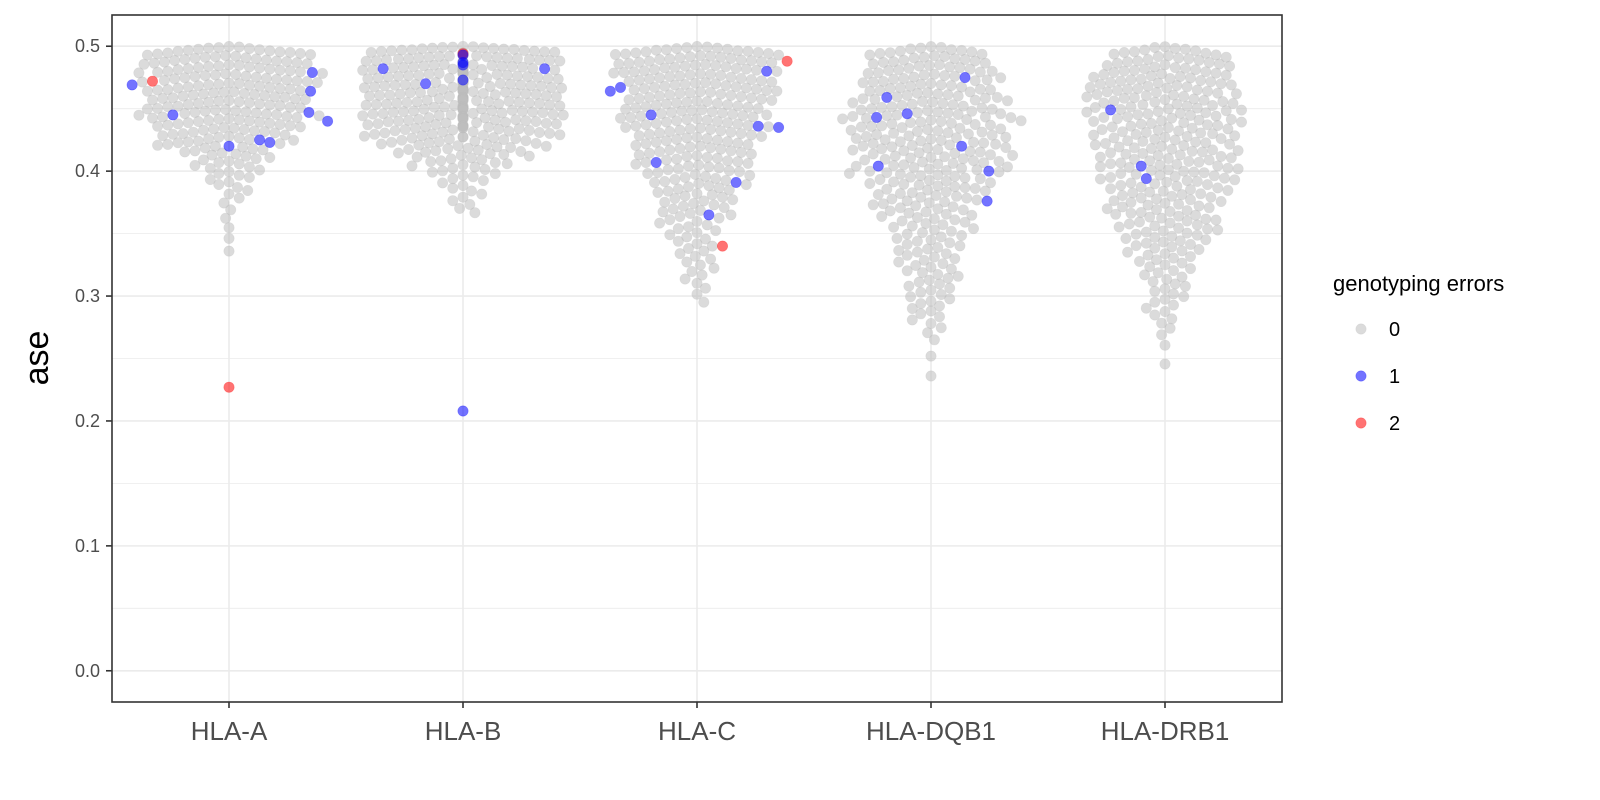 Image resolution: width=1600 pixels, height=800 pixels. What do you see at coordinates (87, 671) in the screenshot?
I see `y-tick-label: 0.0` at bounding box center [87, 671].